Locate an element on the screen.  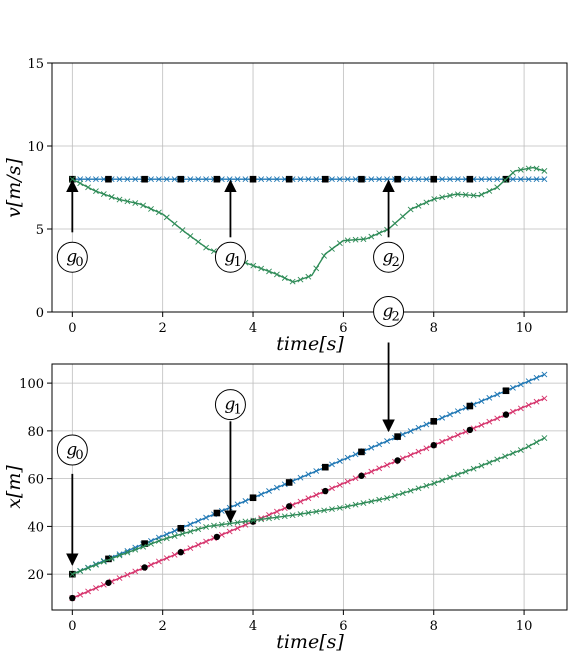
bottom-y-tick-label: 100 is located at coordinates (31, 384).